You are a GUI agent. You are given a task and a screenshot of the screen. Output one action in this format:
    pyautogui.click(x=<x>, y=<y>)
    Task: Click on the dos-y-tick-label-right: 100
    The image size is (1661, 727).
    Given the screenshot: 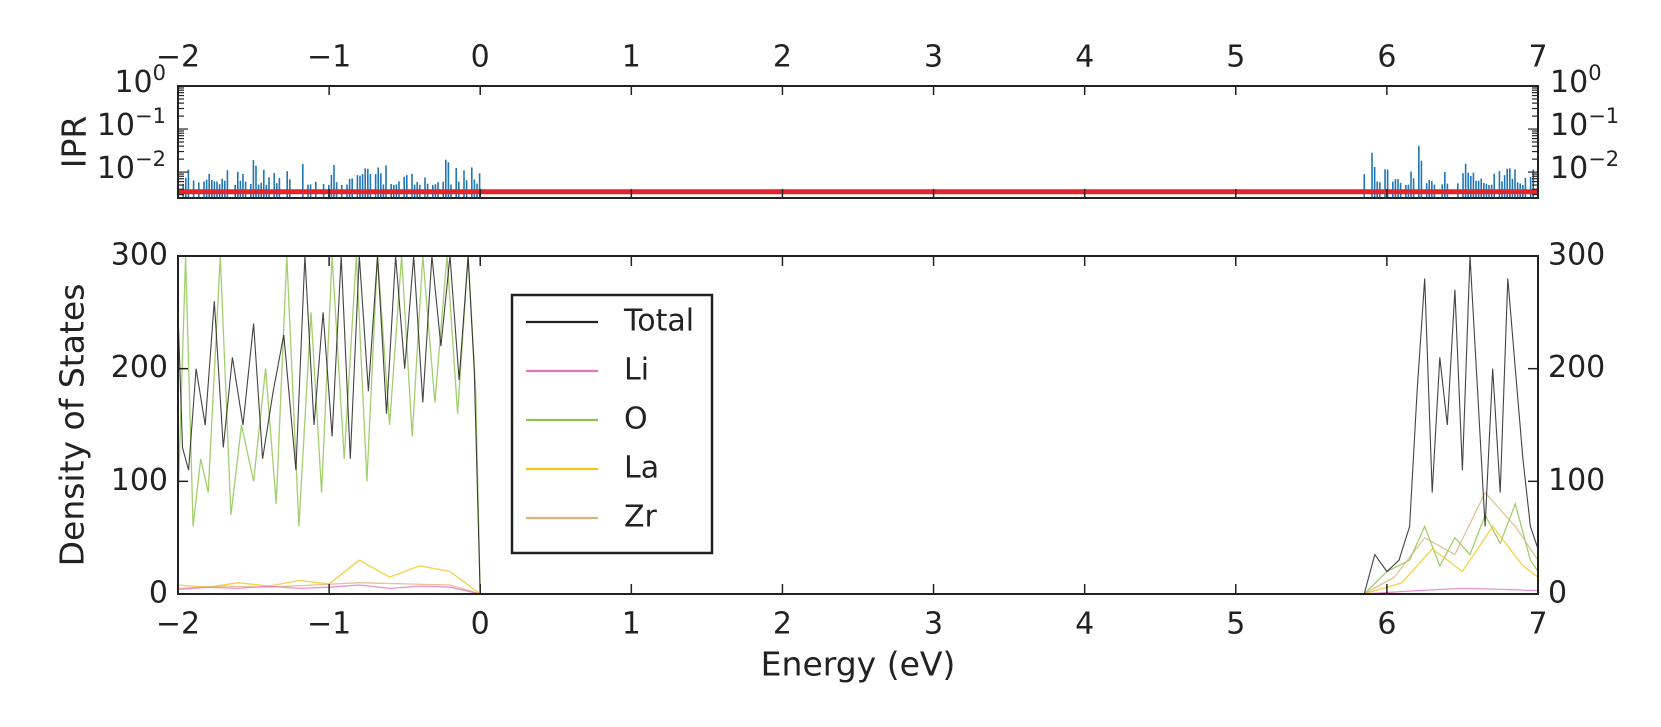 What is the action you would take?
    pyautogui.click(x=1576, y=480)
    